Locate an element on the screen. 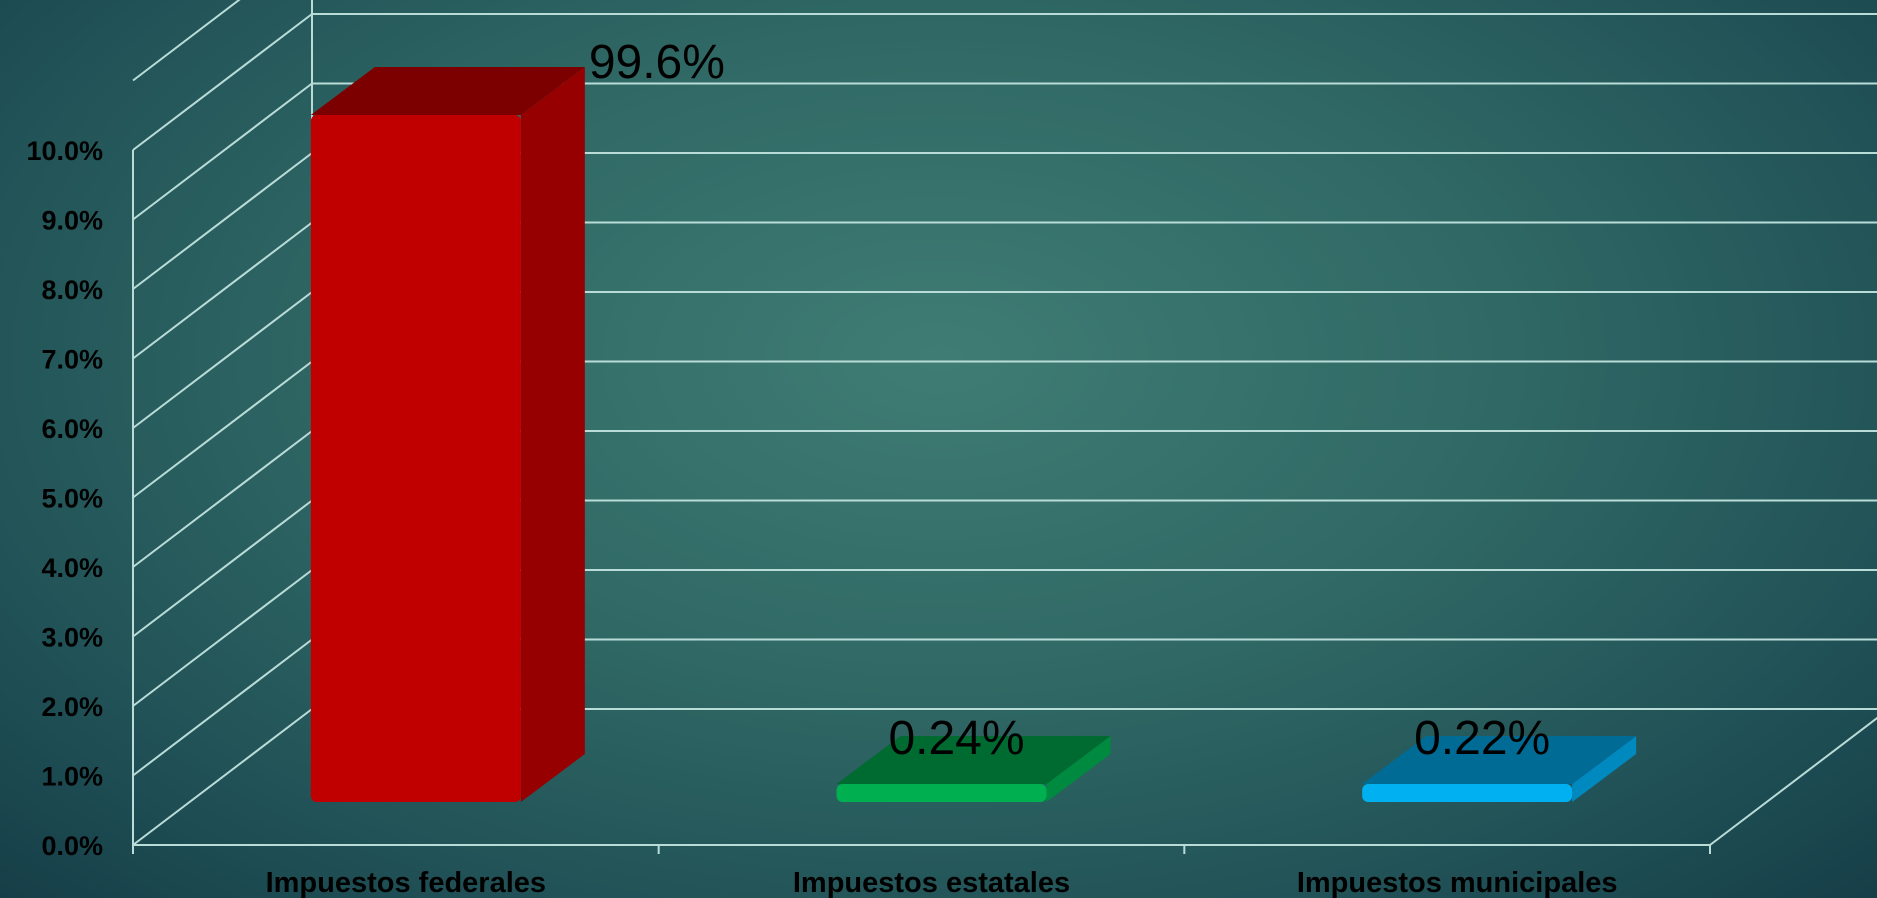  bar-impuestos-federales is located at coordinates (447, 434).